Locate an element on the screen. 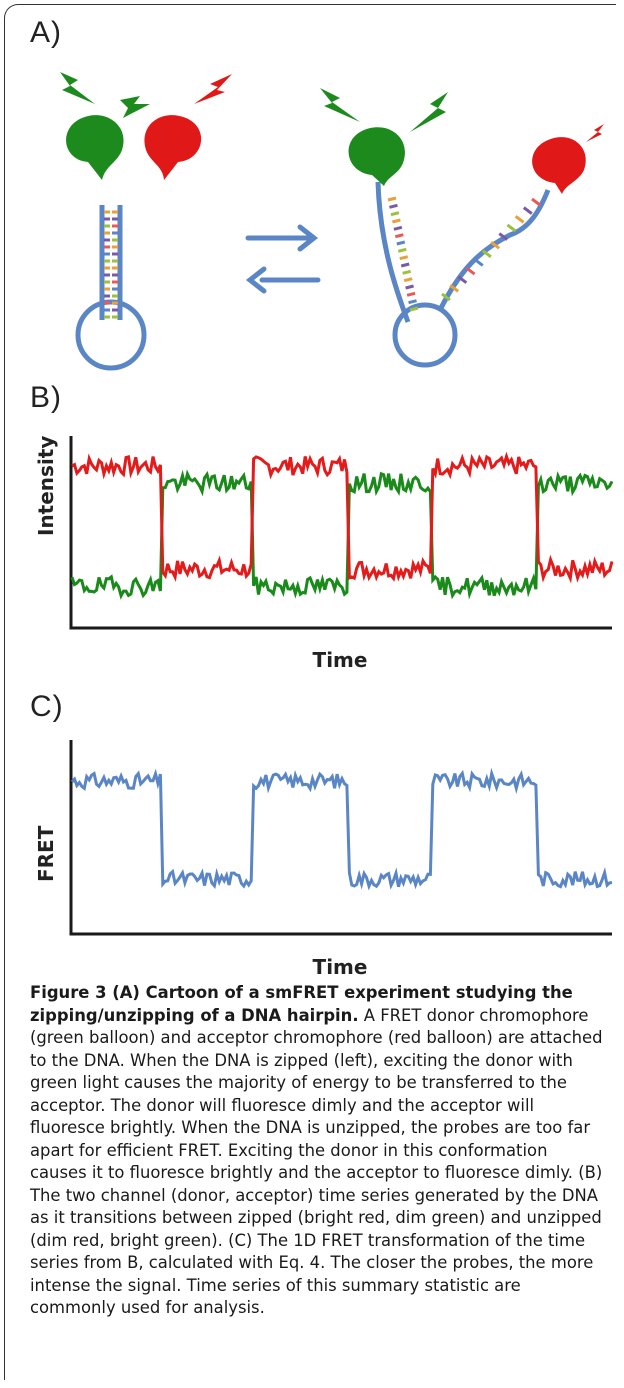 The height and width of the screenshot is (1388, 624). panel-label-c: C) is located at coordinates (47, 706).